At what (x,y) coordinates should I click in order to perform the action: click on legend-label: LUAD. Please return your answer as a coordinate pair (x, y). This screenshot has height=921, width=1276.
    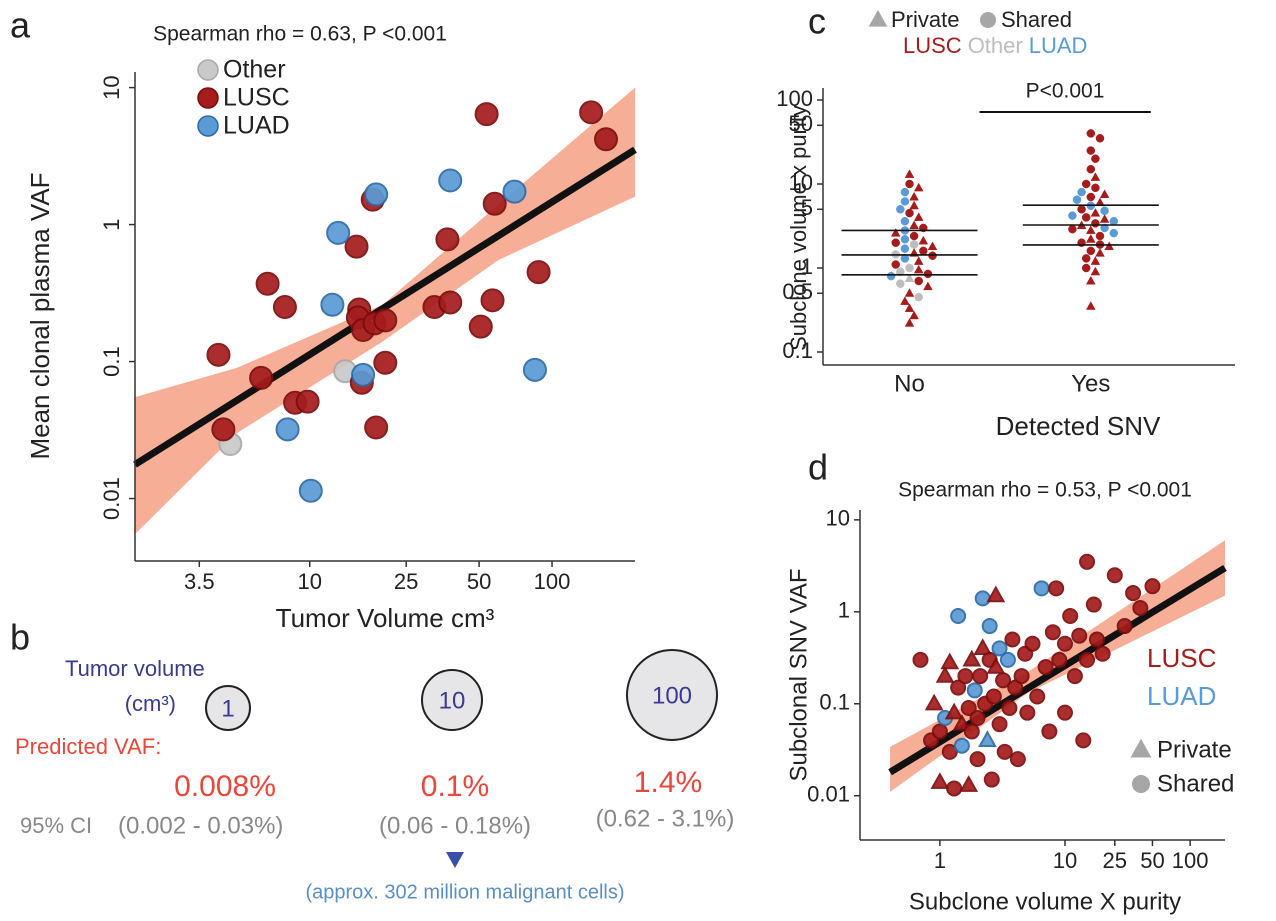
    Looking at the image, I should click on (256, 126).